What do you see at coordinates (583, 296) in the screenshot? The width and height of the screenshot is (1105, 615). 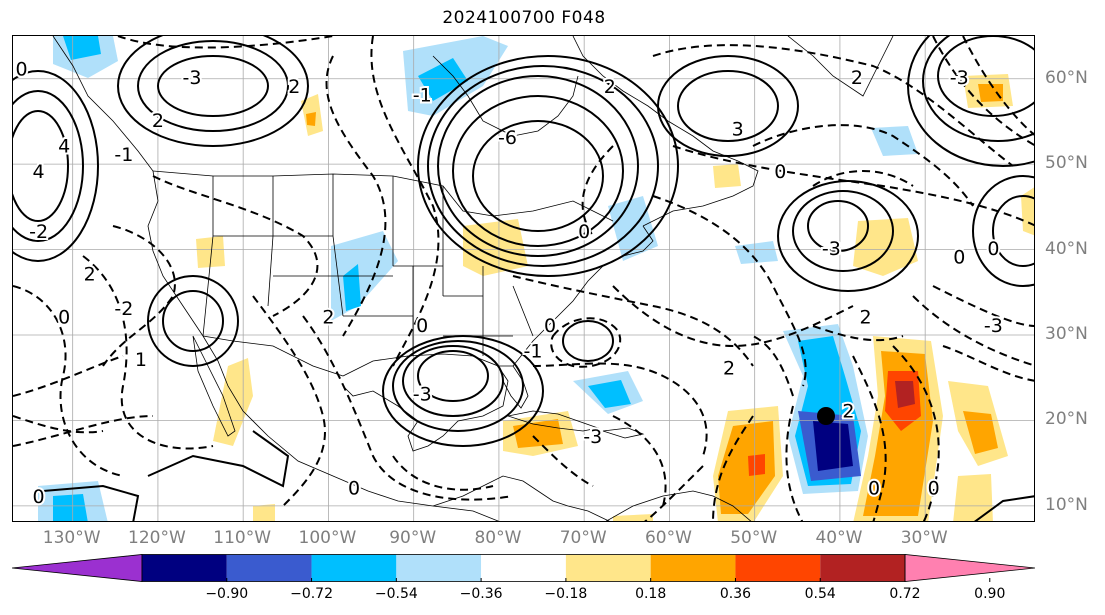 I see `coastline-east-us` at bounding box center [583, 296].